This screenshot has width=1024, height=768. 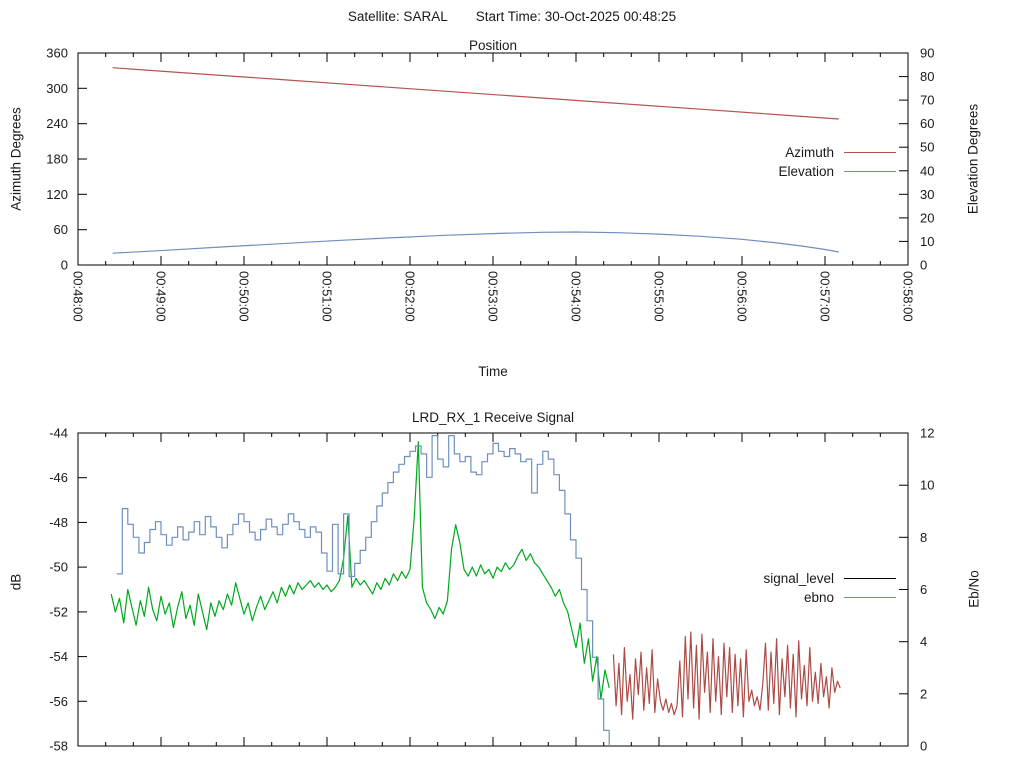 What do you see at coordinates (576, 296) in the screenshot?
I see `x-tick-label: 00:54:00` at bounding box center [576, 296].